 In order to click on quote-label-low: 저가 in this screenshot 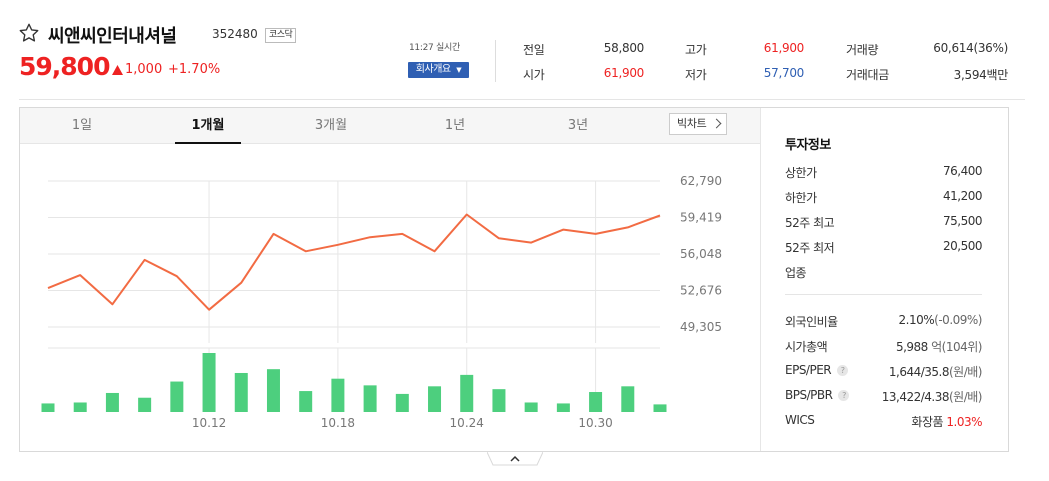, I will do `click(696, 75)`.